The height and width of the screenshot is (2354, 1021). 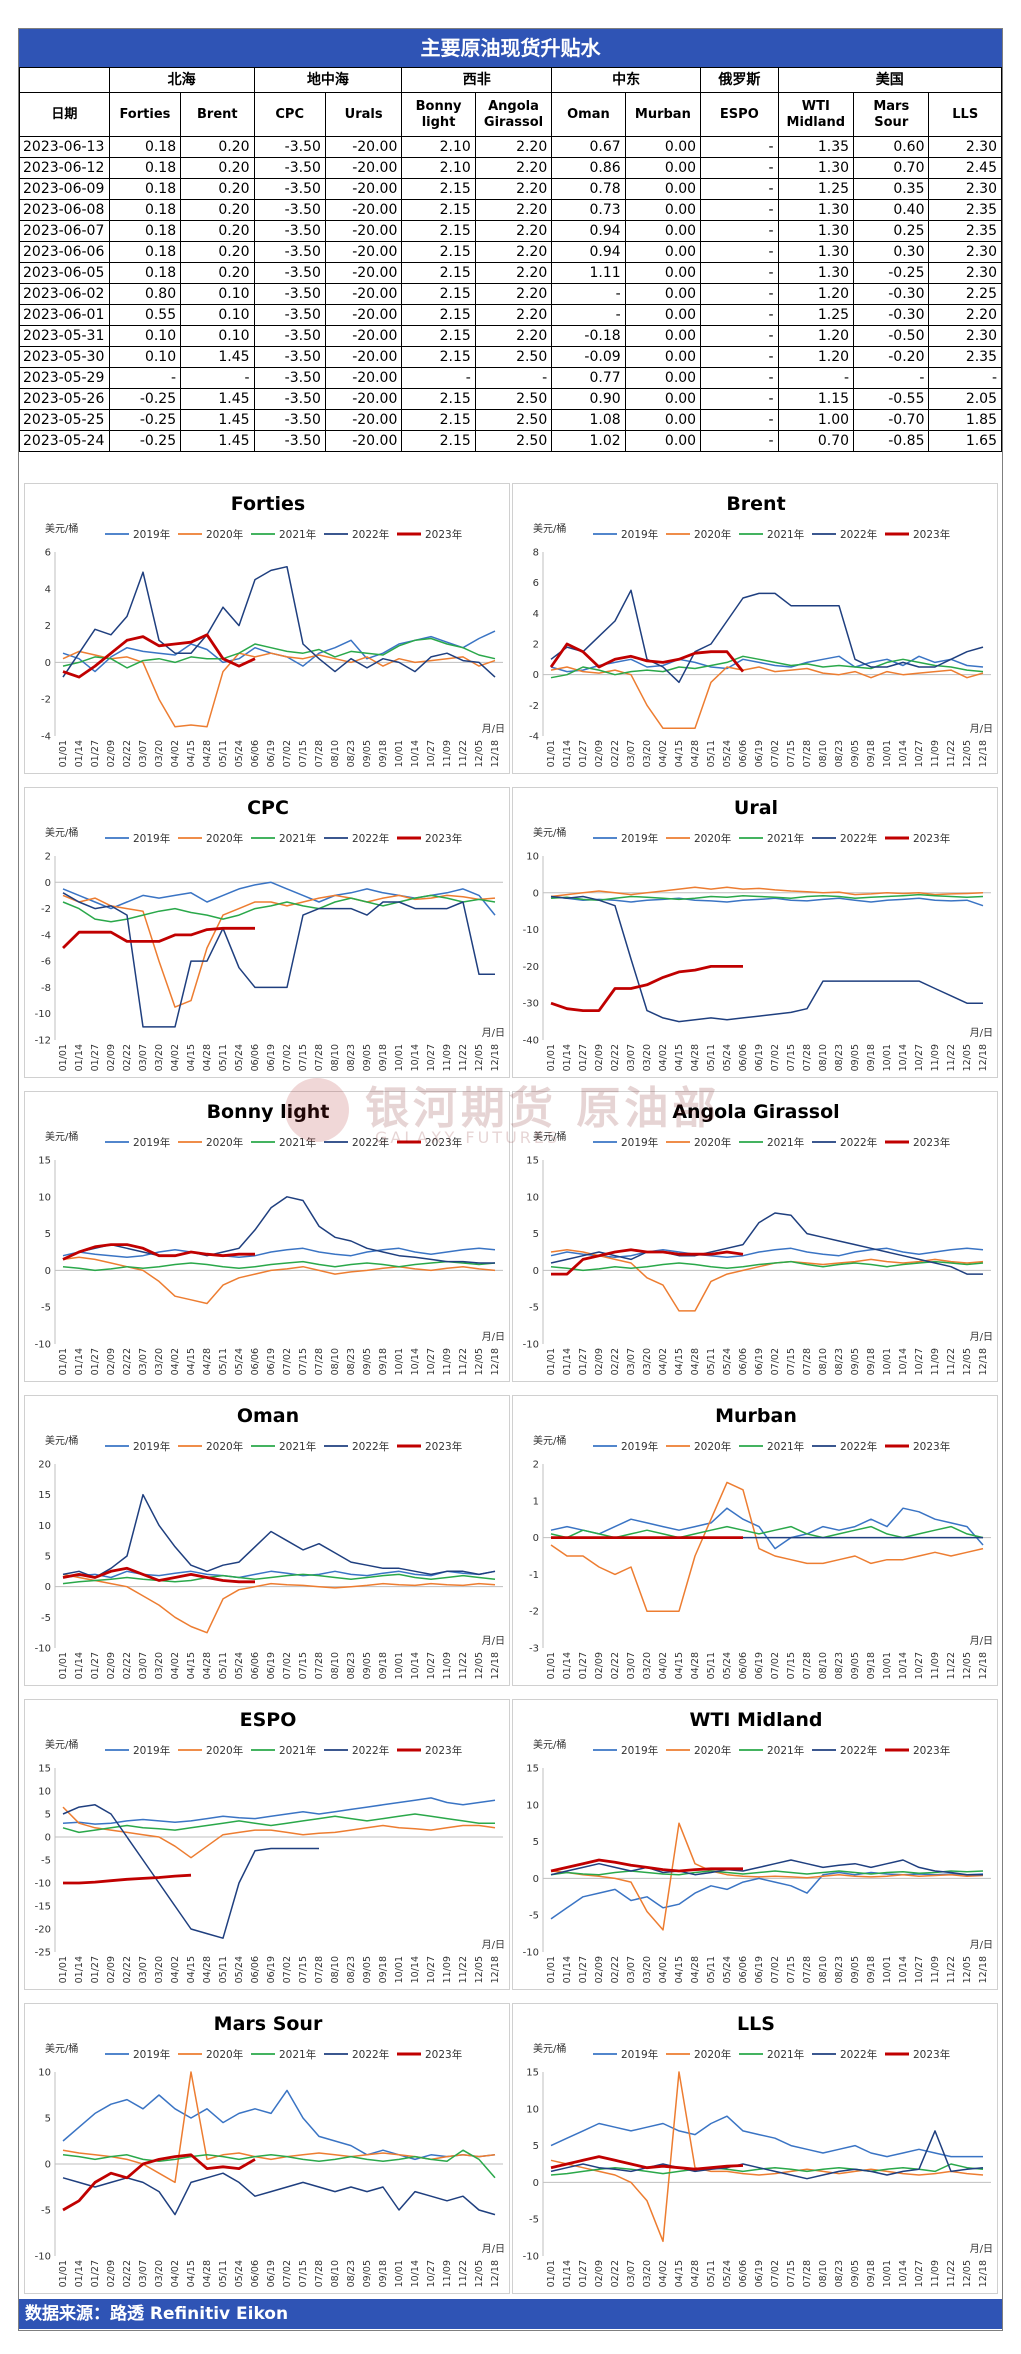 I want to click on chart-title: Oman, so click(x=268, y=1416).